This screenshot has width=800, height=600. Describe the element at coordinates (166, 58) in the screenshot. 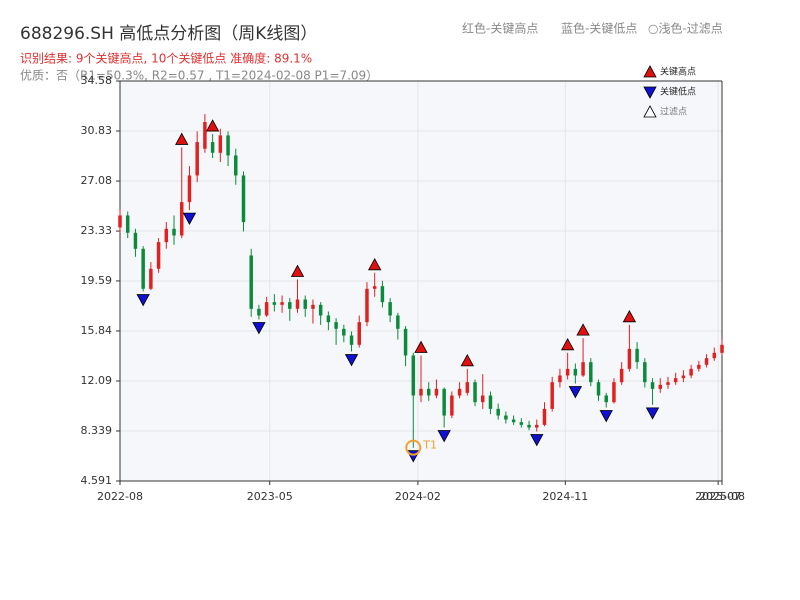

I see `subtitle: 识别结果: 9个关键高点, 10个关键低点 准确度: 89.1%` at that location.